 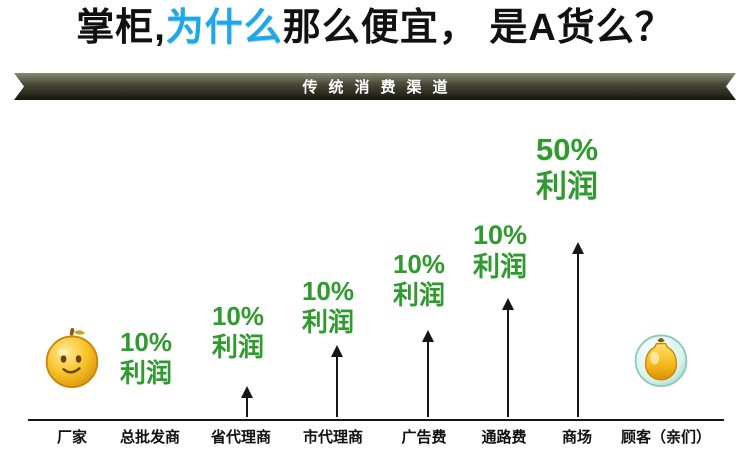 What do you see at coordinates (72, 437) in the screenshot?
I see `category-factory: 厂家` at bounding box center [72, 437].